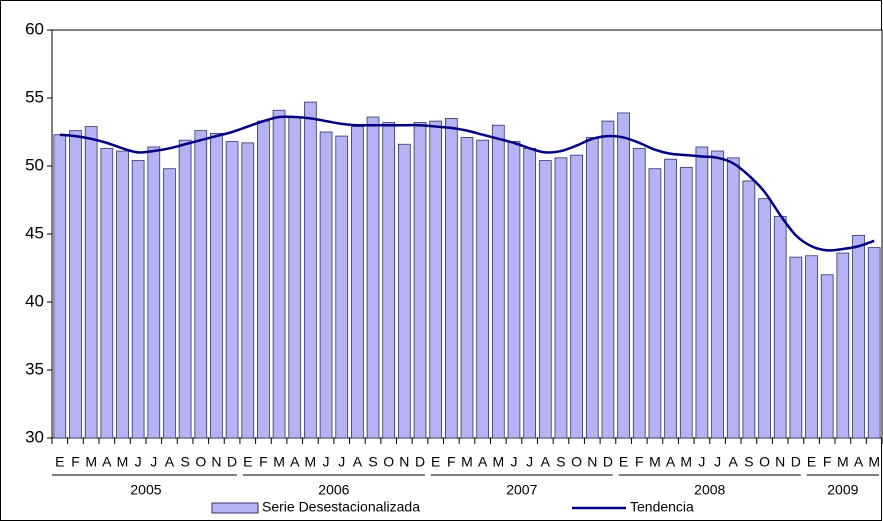  What do you see at coordinates (34, 436) in the screenshot?
I see `y-tick-label: 30` at bounding box center [34, 436].